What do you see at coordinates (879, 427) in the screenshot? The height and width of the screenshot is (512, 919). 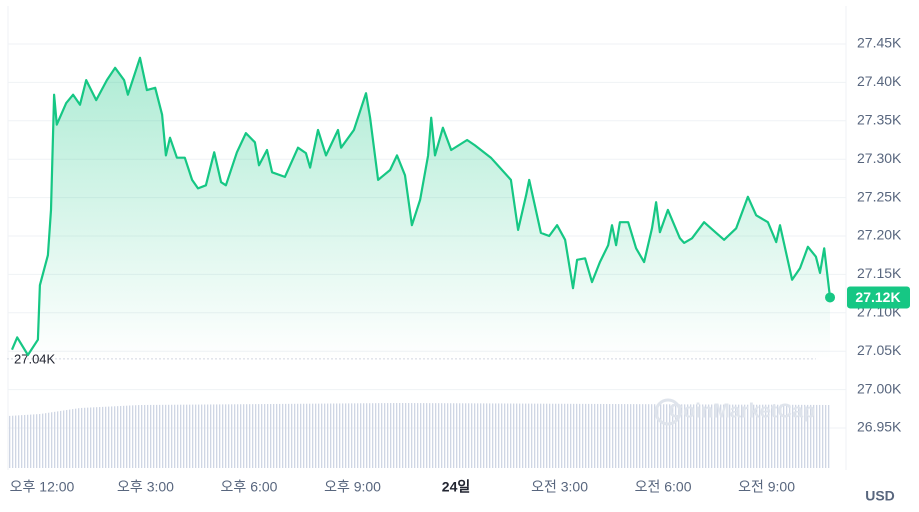 I see `y-tick-label: 26.95K` at bounding box center [879, 427].